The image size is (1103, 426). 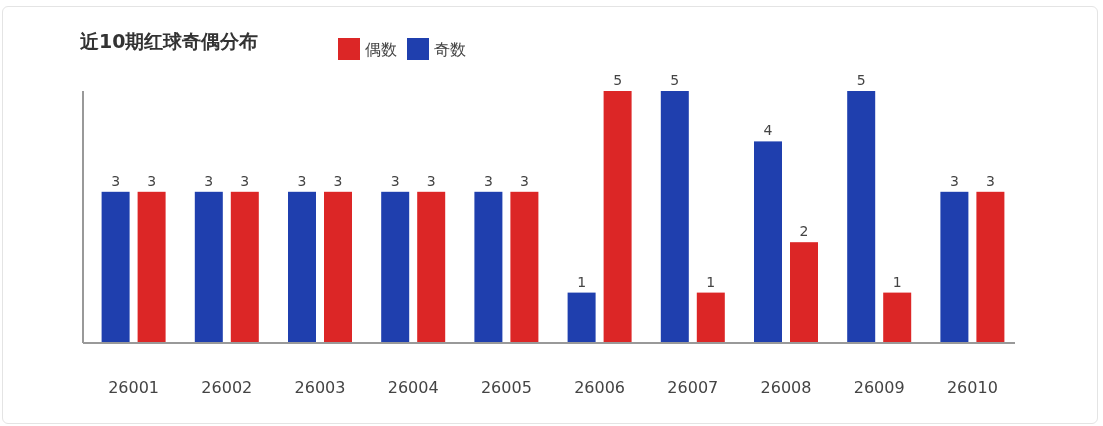 I want to click on x-tick-label: 26010, so click(x=972, y=387).